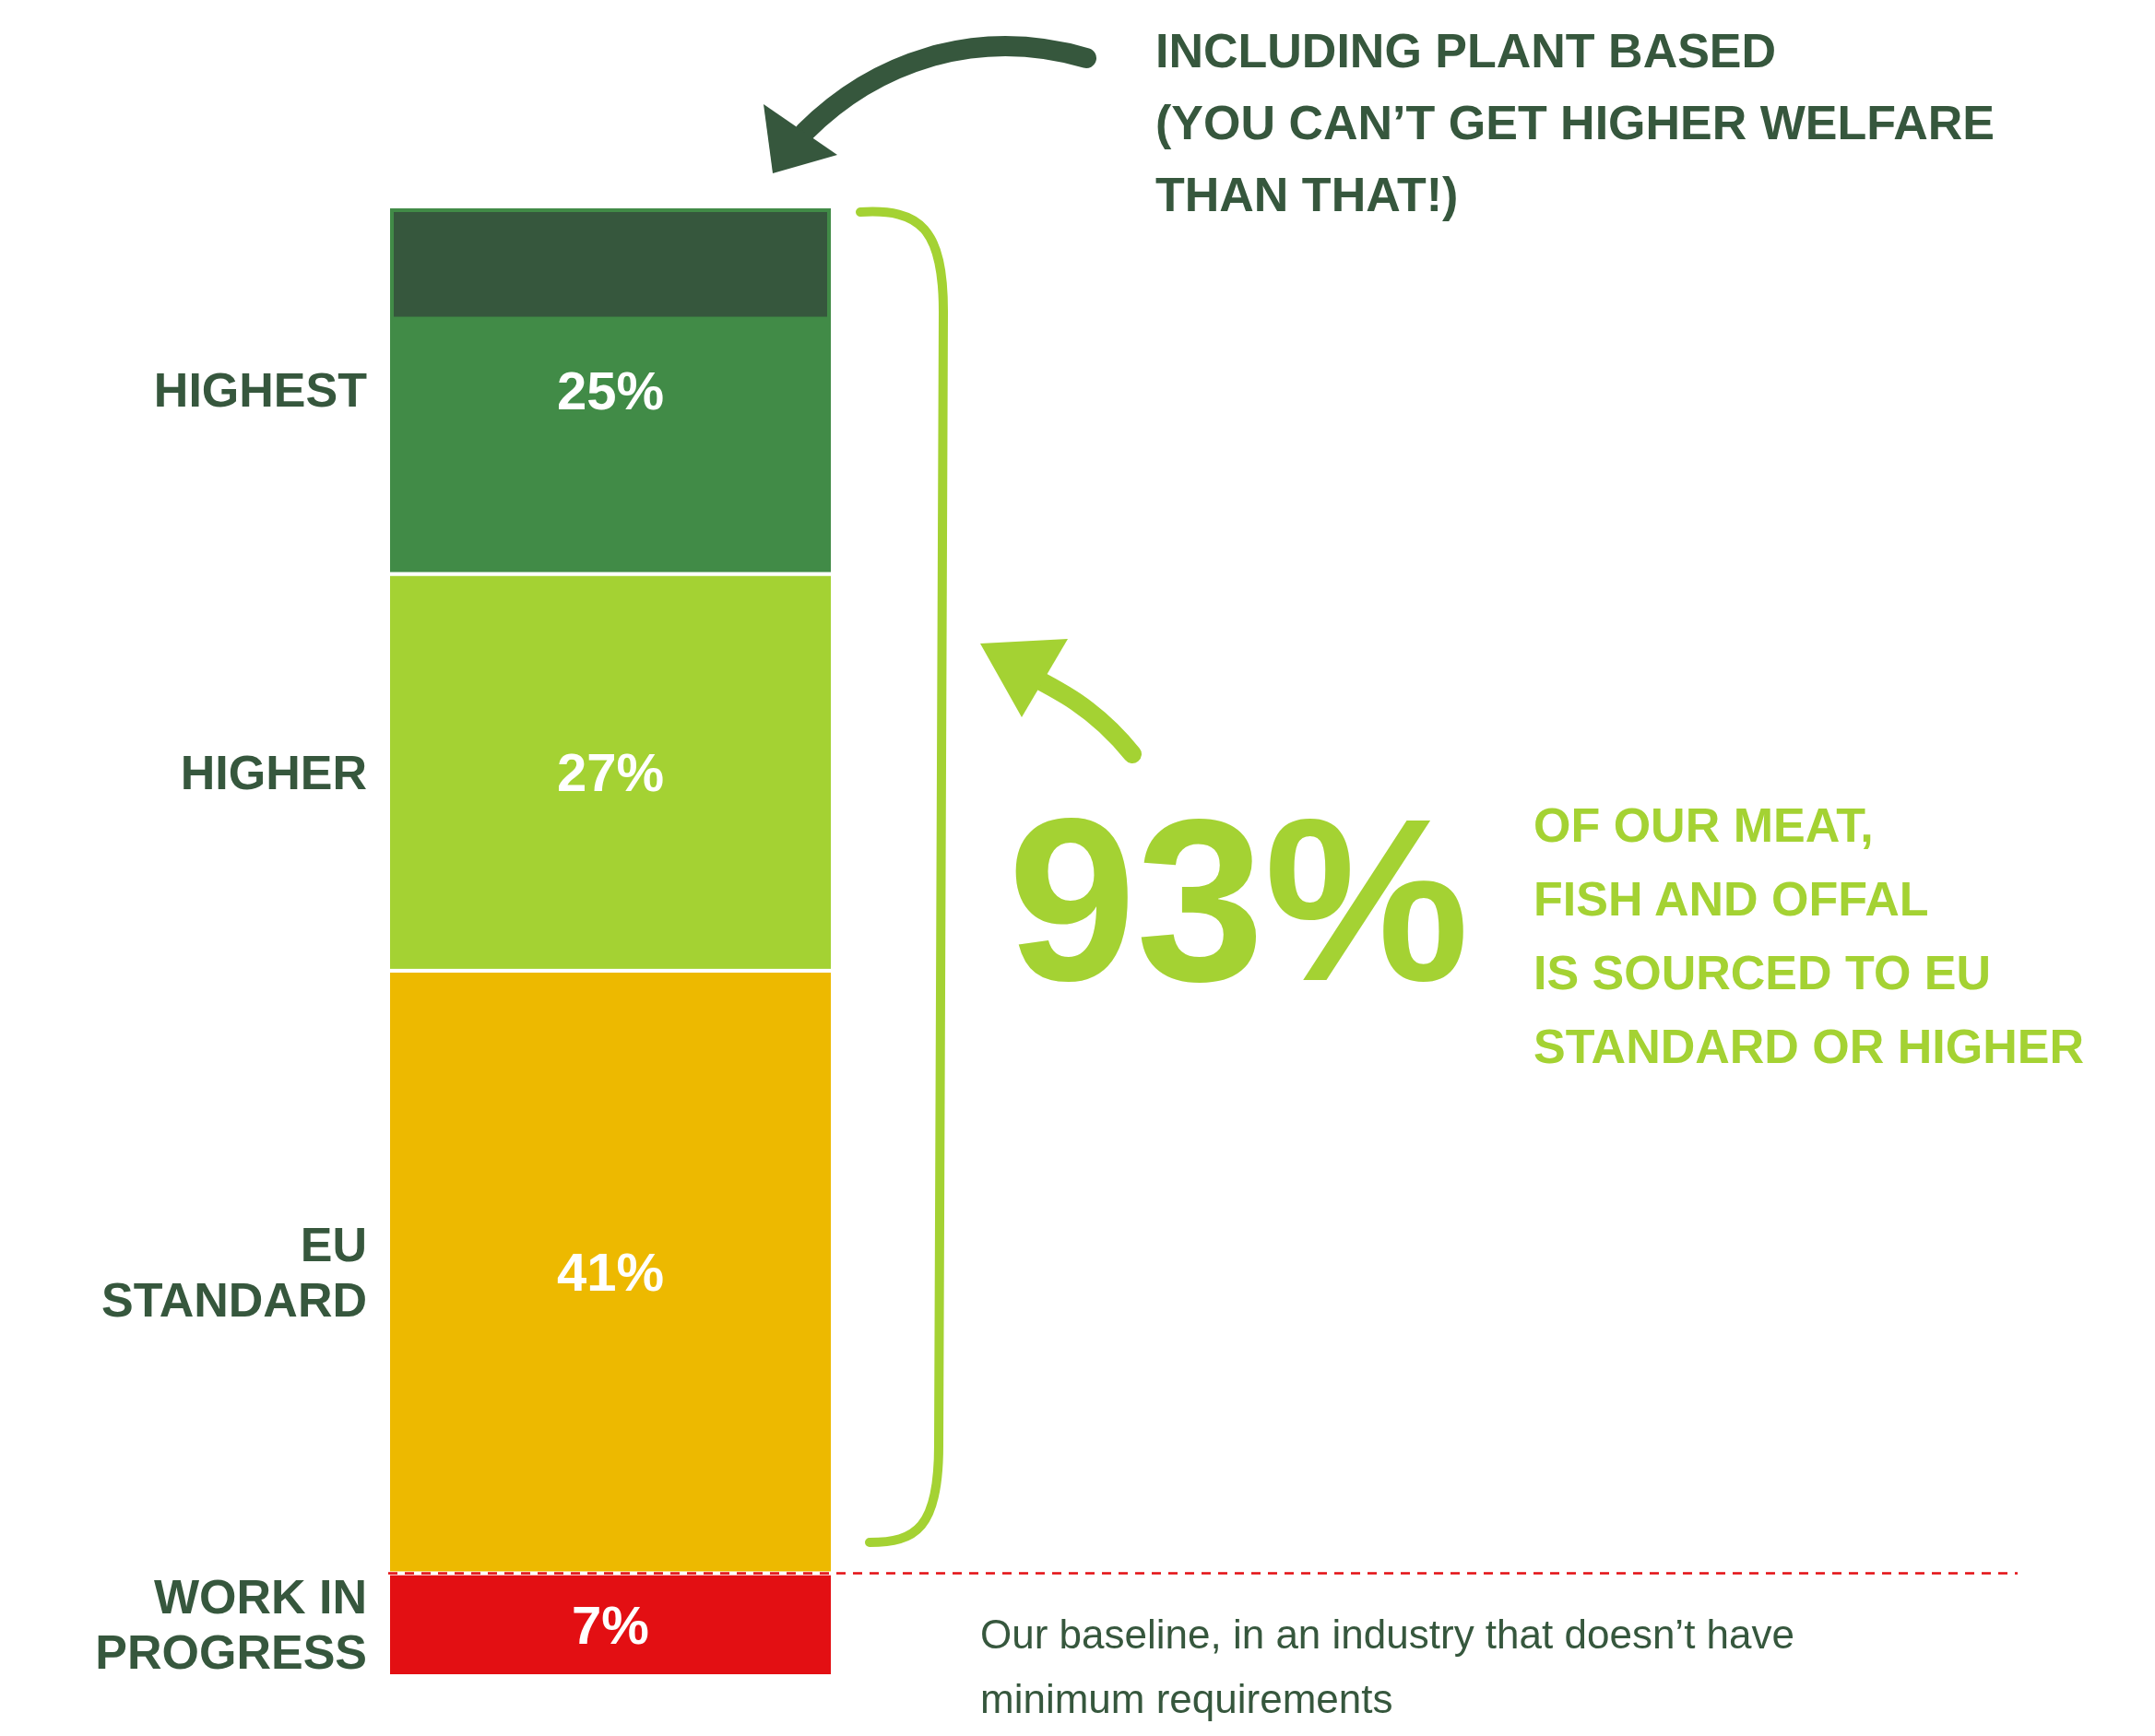  Describe the element at coordinates (610, 1624) in the screenshot. I see `data-label: 7%` at that location.